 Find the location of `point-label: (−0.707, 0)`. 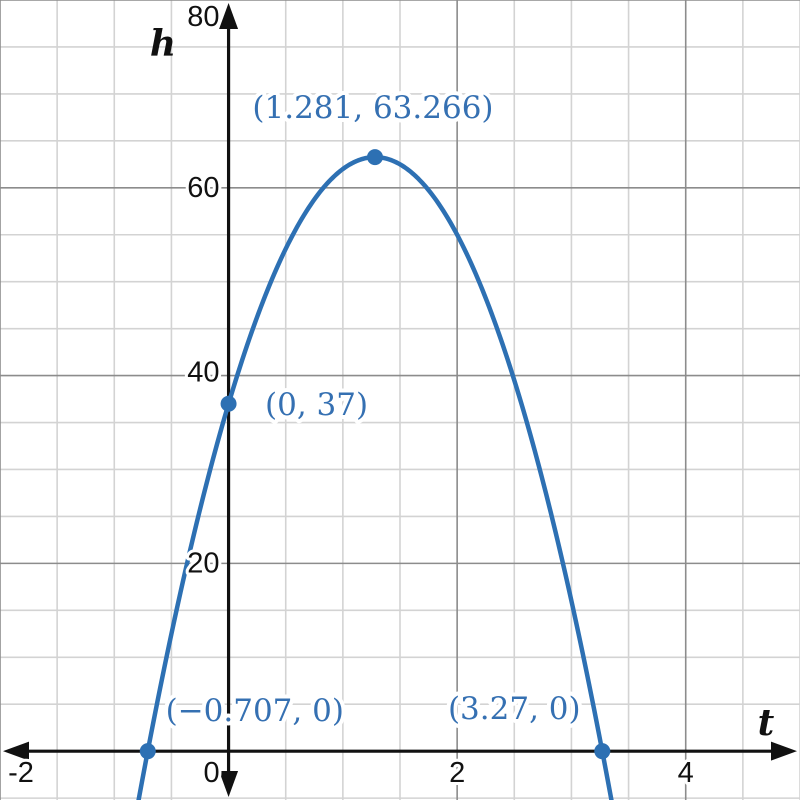

point-label: (−0.707, 0) is located at coordinates (255, 711).